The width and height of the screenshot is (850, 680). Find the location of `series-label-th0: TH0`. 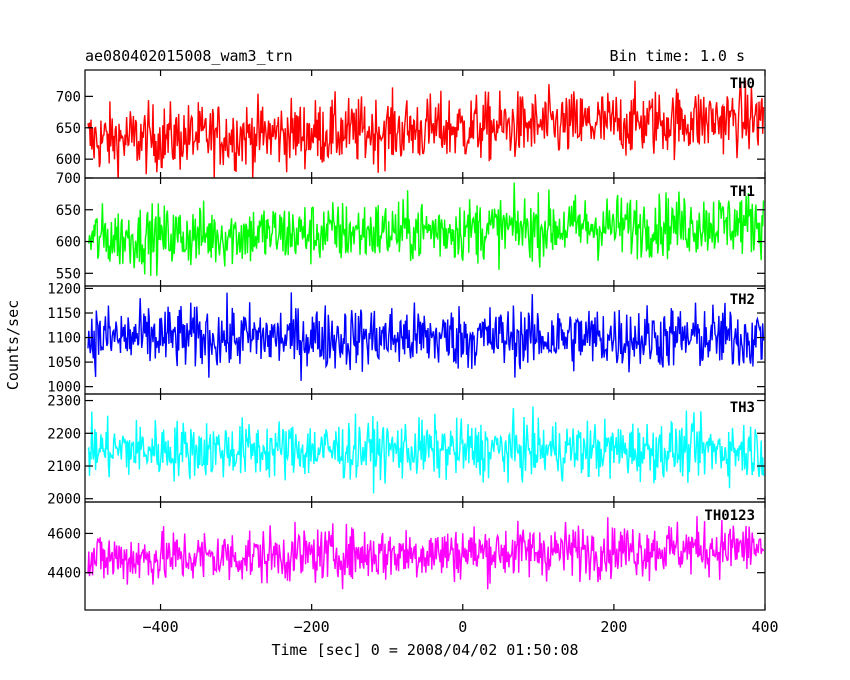

series-label-th0: TH0 is located at coordinates (742, 84).